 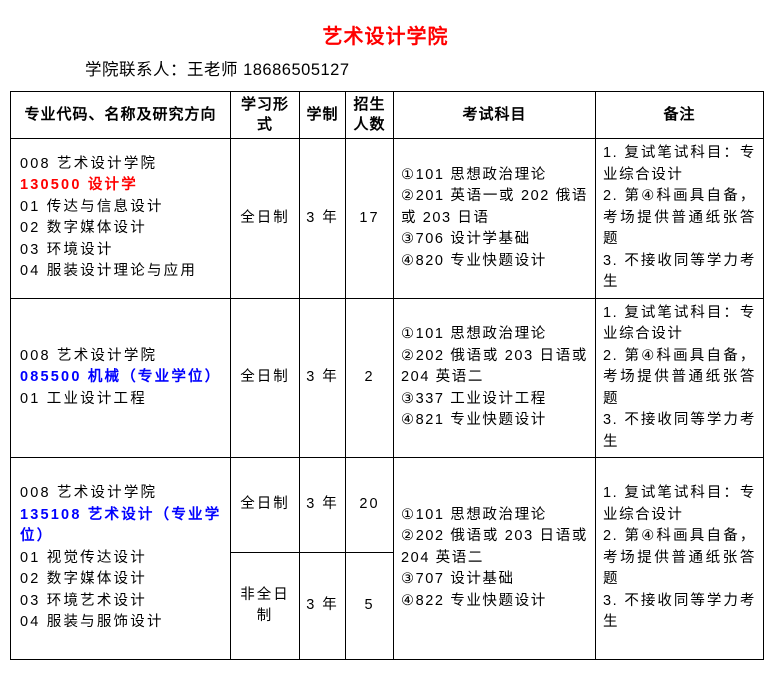 I want to click on enrollment-cell: 2, so click(x=369, y=377).